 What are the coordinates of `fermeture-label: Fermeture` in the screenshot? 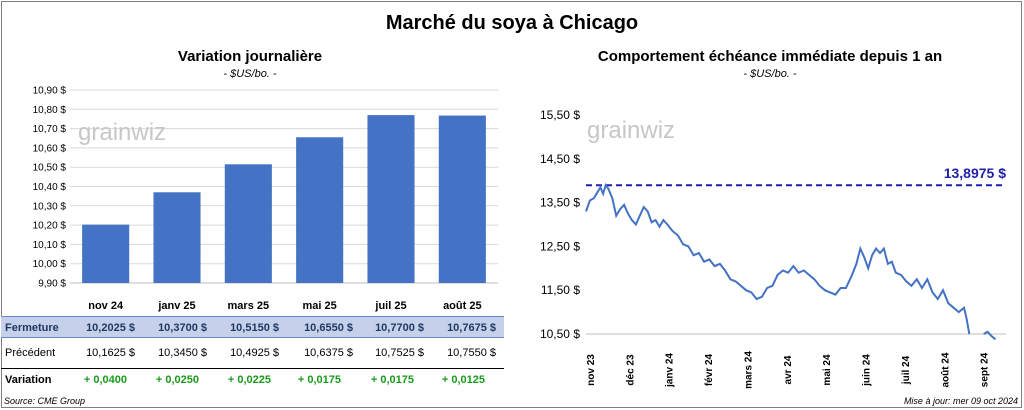 It's located at (32, 328).